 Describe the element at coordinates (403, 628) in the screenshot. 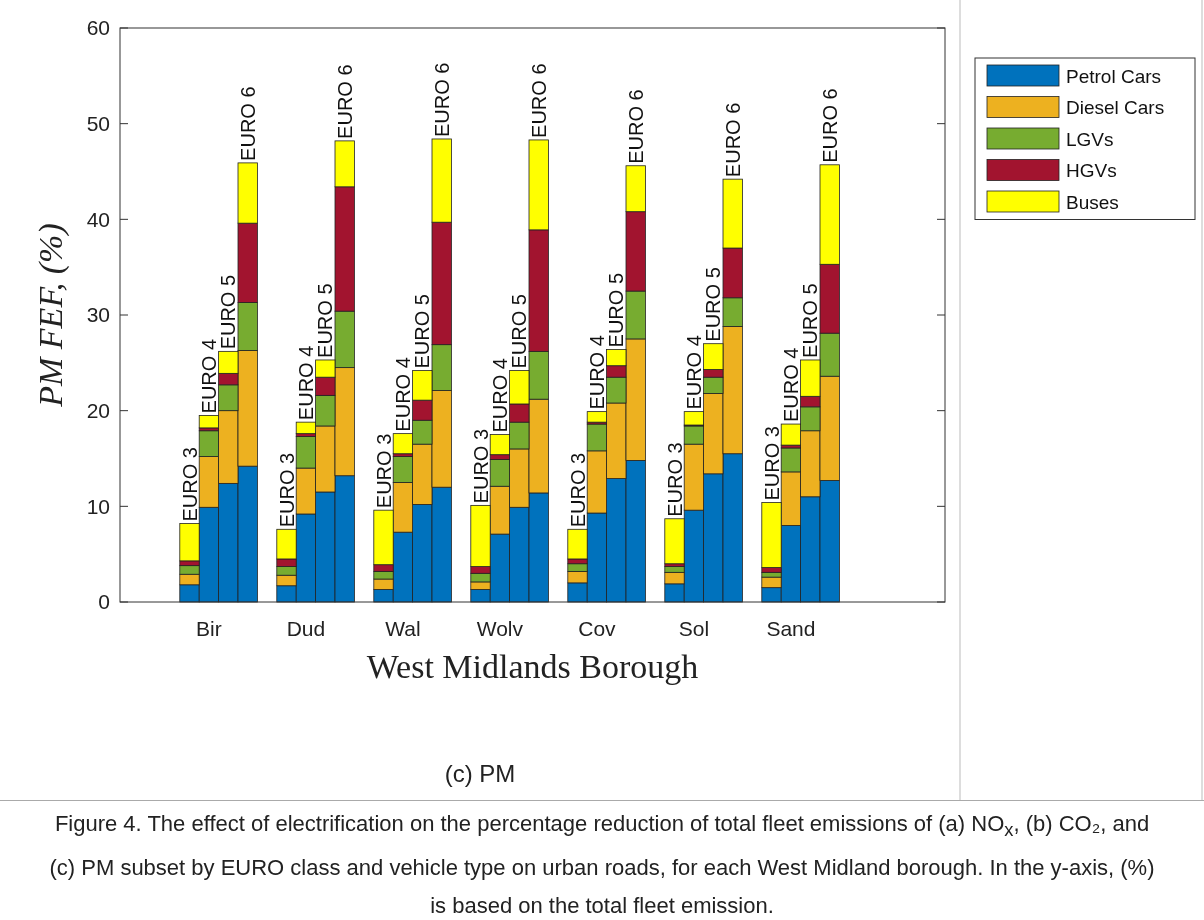

I see `x-tick-label: Wal` at that location.